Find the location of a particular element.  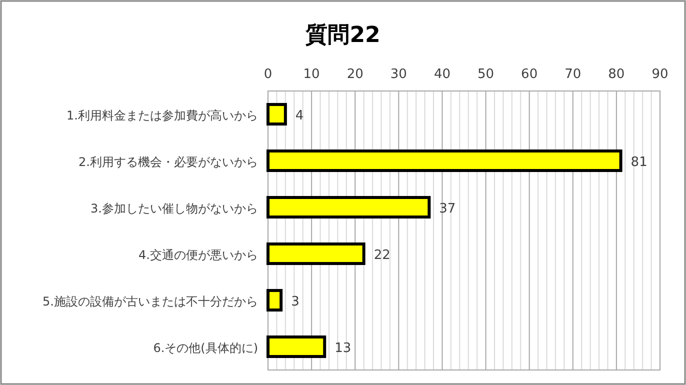

y-tick-label: 3.参加したい催し物がないから is located at coordinates (174, 208).